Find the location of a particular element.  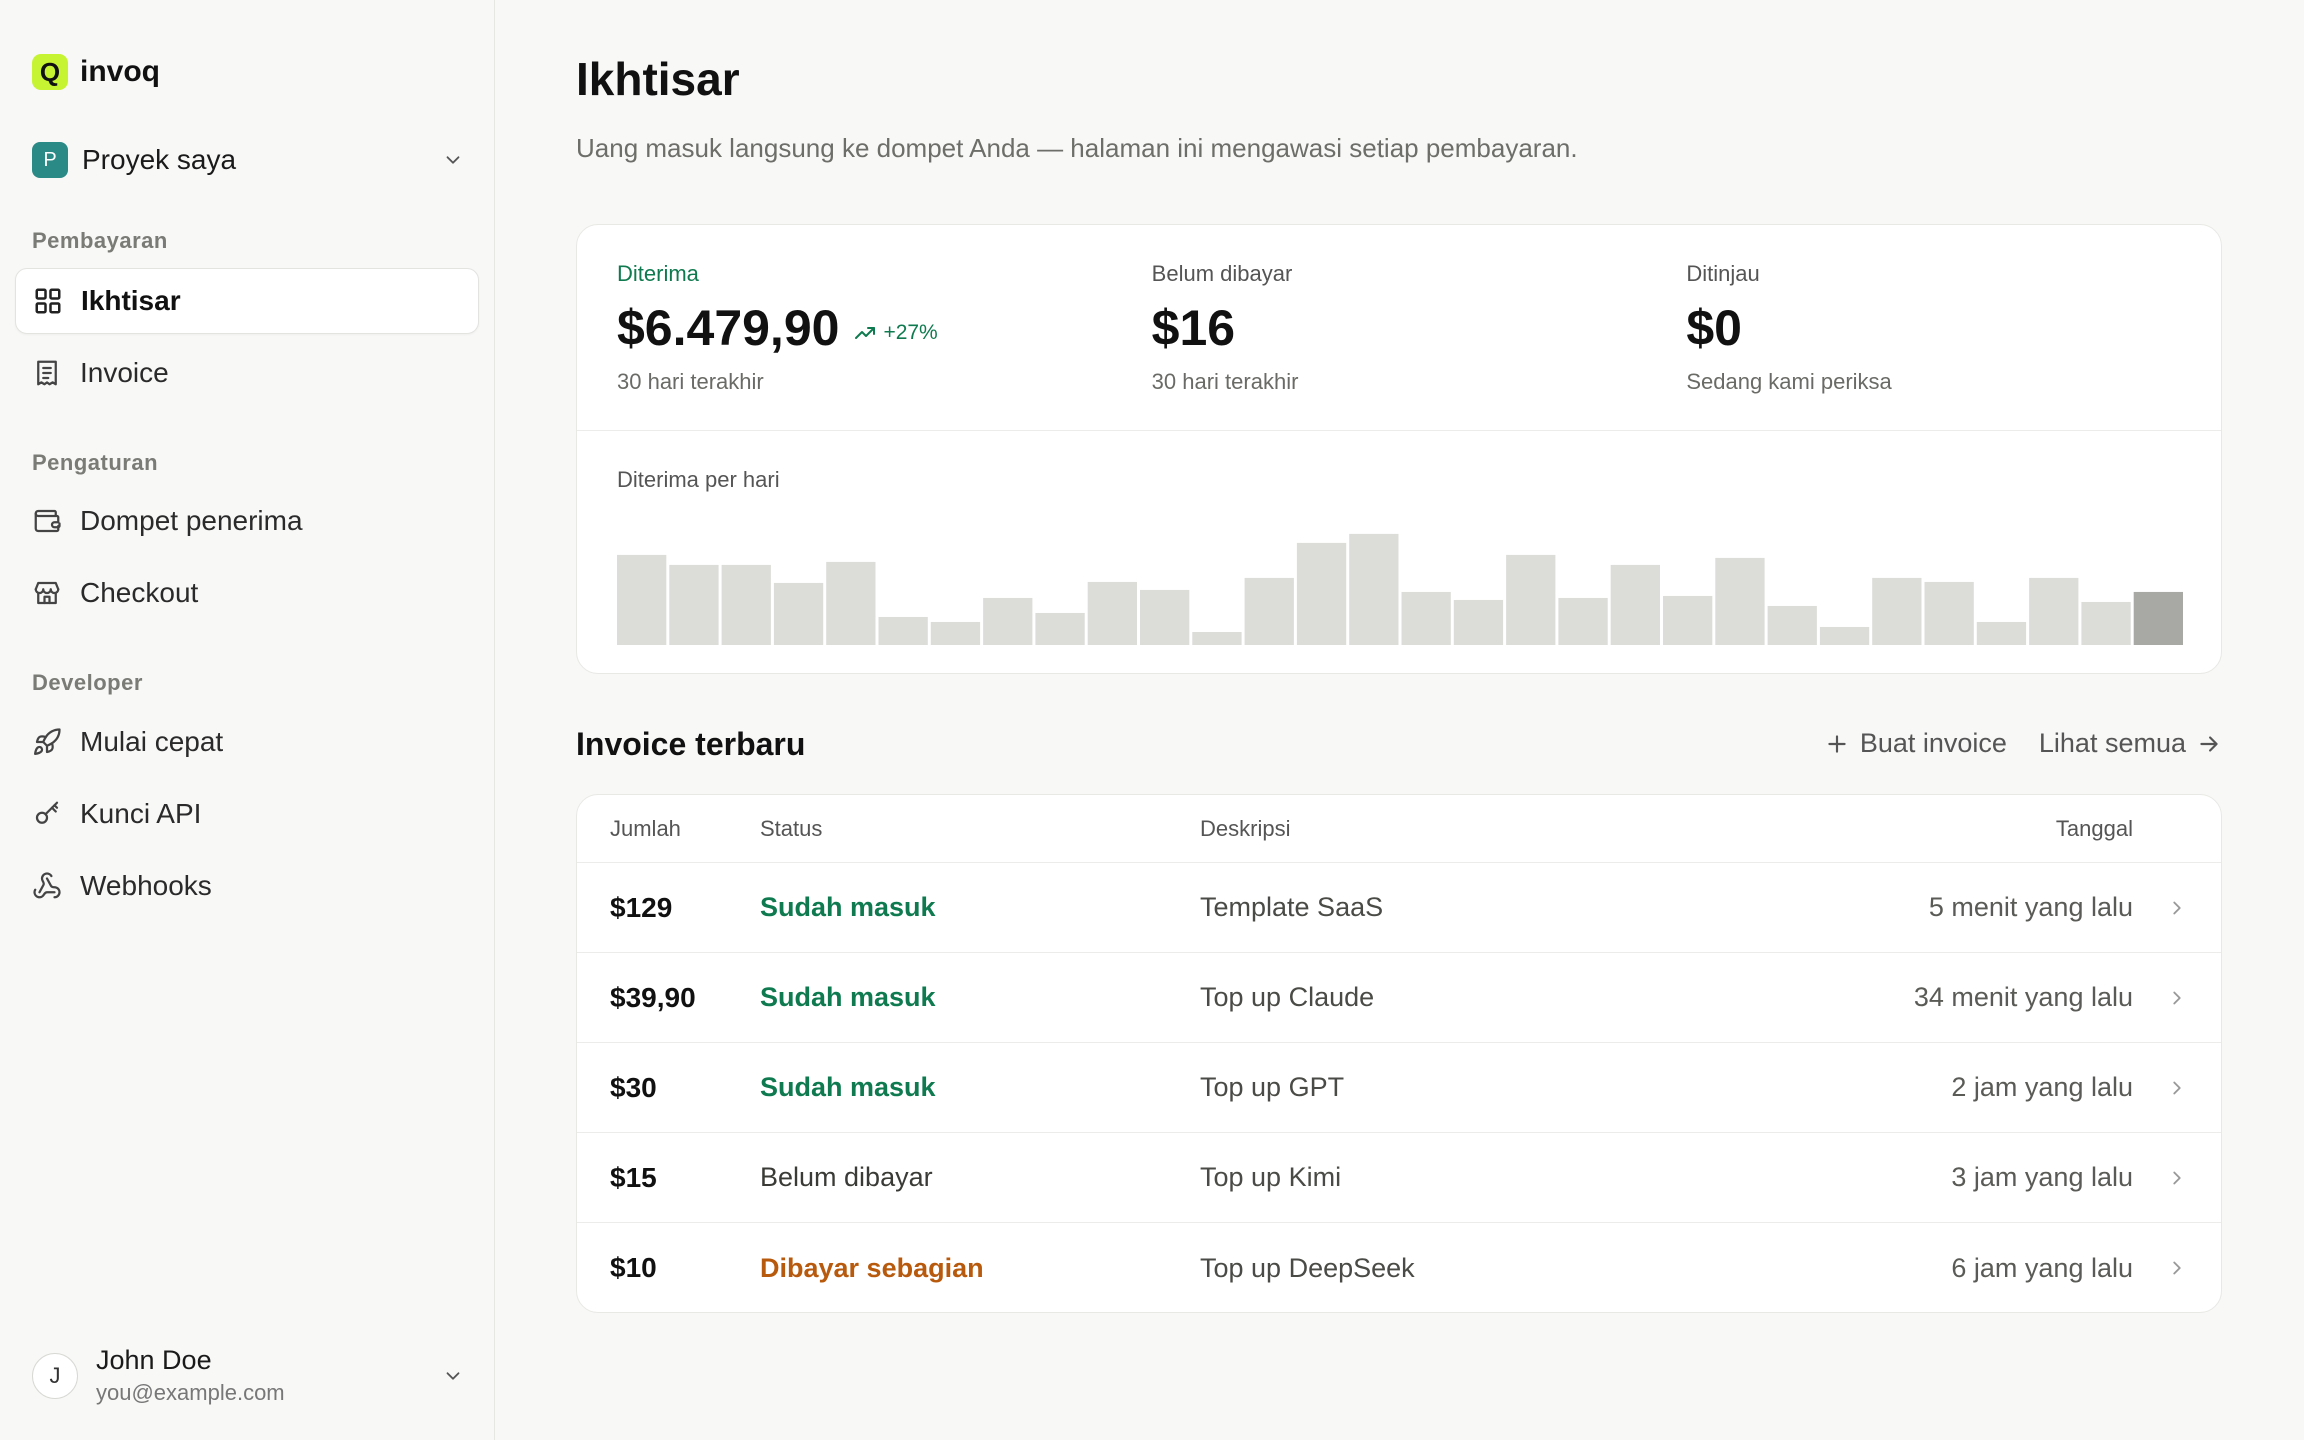

column-header-amount: Jumlah is located at coordinates (645, 828).